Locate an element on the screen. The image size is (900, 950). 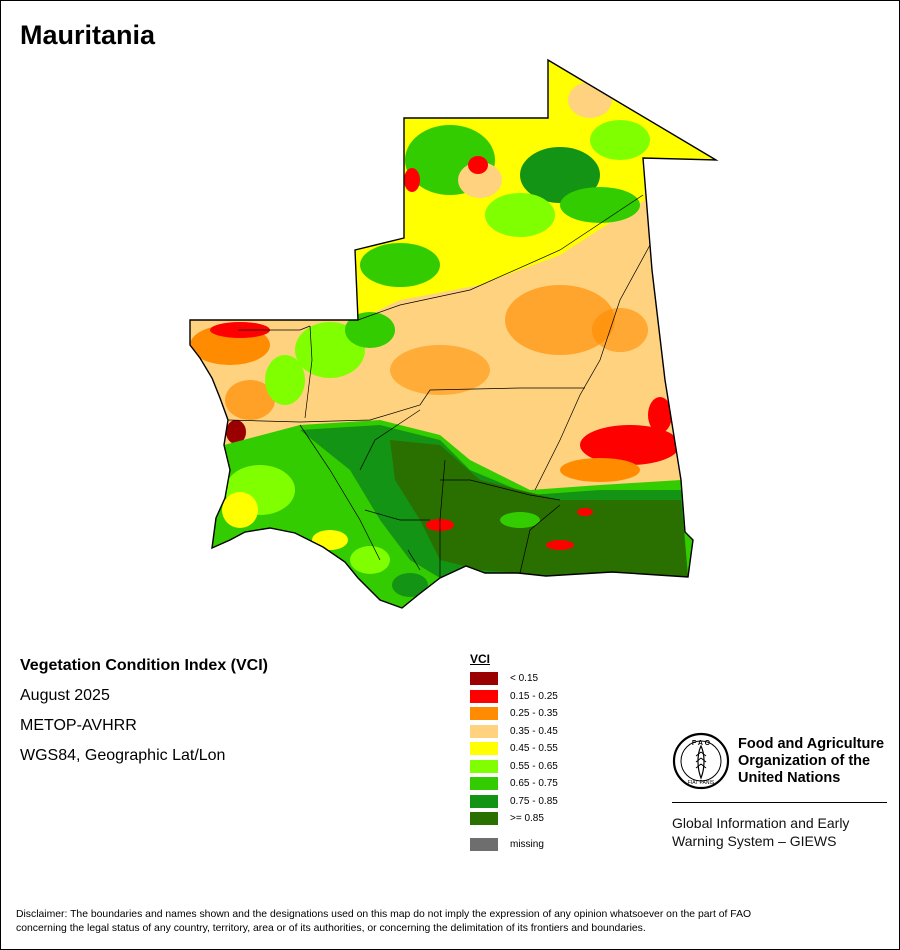
period: August 2025 is located at coordinates (65, 695).